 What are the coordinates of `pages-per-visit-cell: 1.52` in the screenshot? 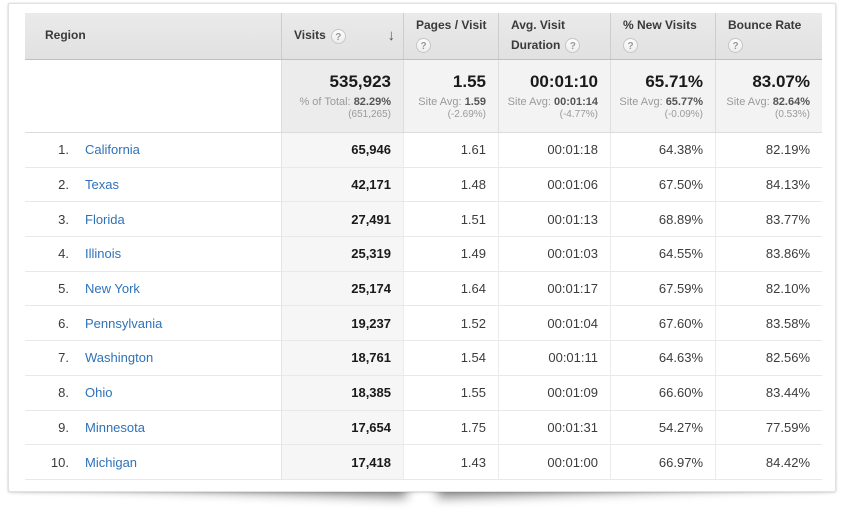 It's located at (450, 323).